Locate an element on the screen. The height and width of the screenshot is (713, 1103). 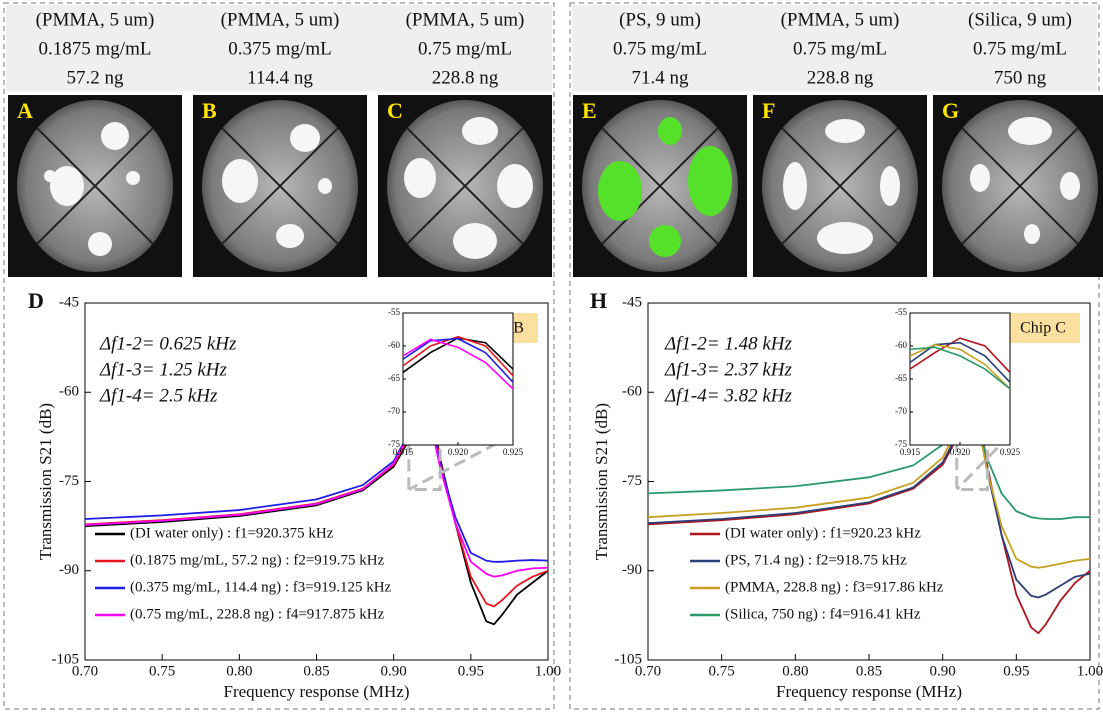
photo-label: G is located at coordinates (950, 110).